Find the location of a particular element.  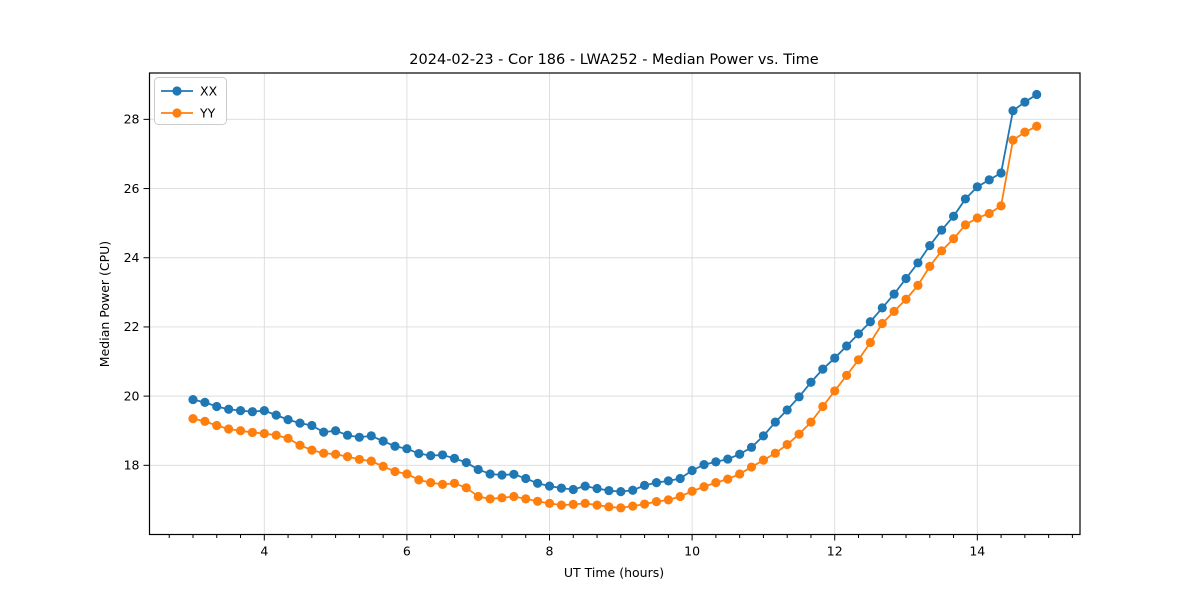

legend-label-xx: XX is located at coordinates (209, 90).